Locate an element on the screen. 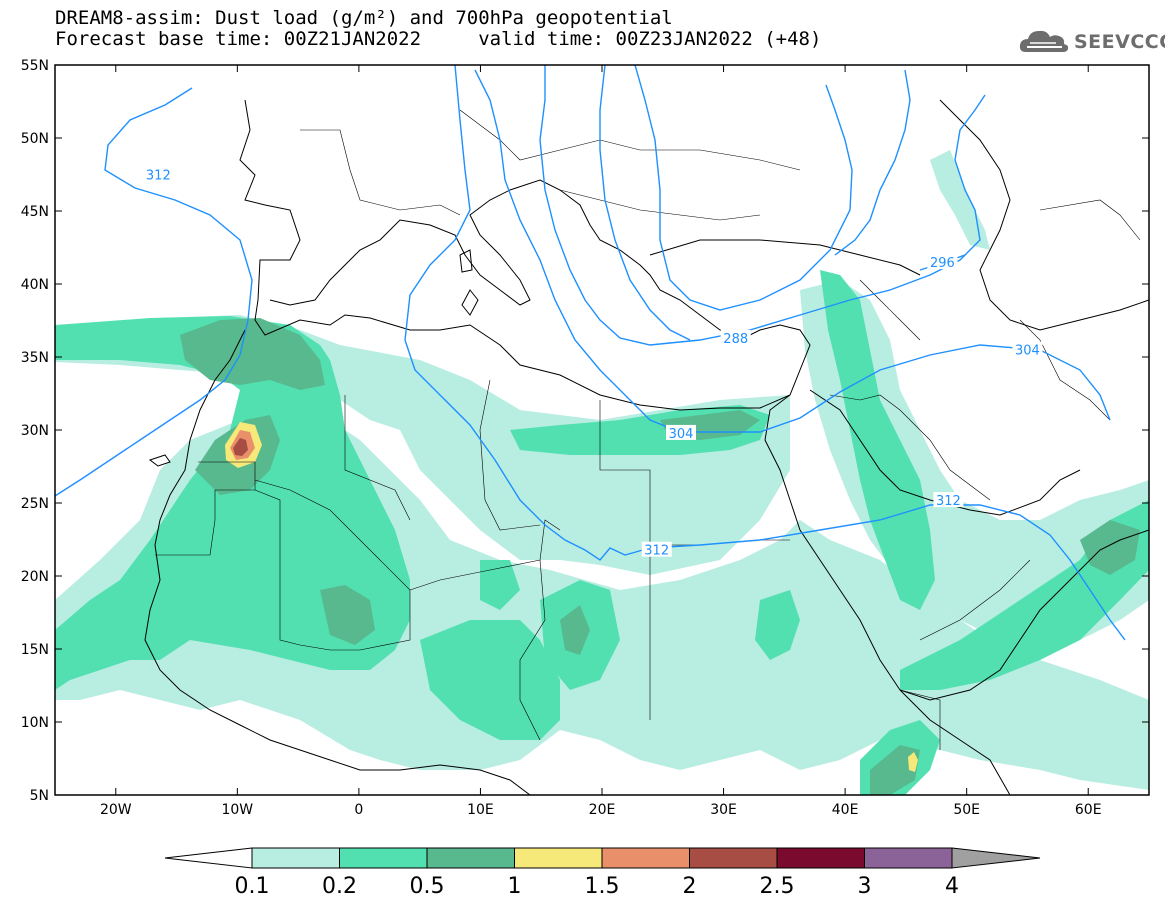 This screenshot has width=1165, height=907. seevccc-logo: SEEVCCC is located at coordinates (1091, 42).